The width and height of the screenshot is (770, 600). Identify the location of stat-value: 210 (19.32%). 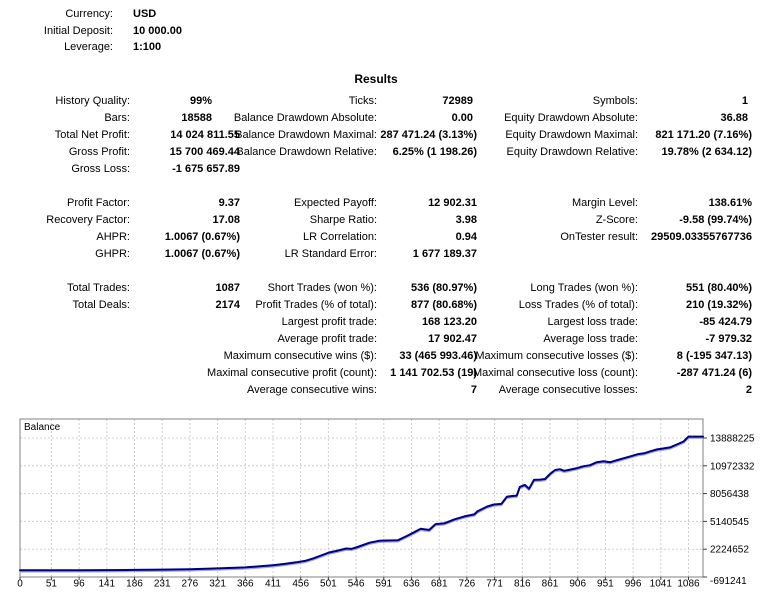
(718, 305).